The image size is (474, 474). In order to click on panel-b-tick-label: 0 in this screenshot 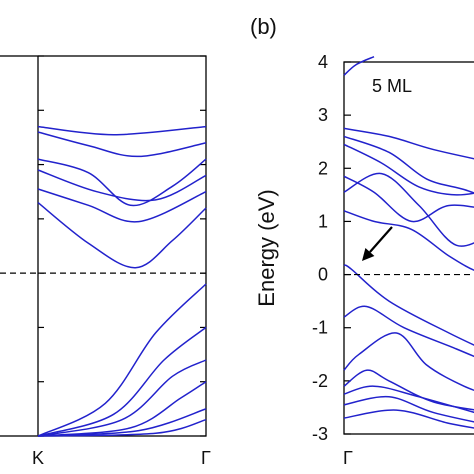, I will do `click(323, 275)`.